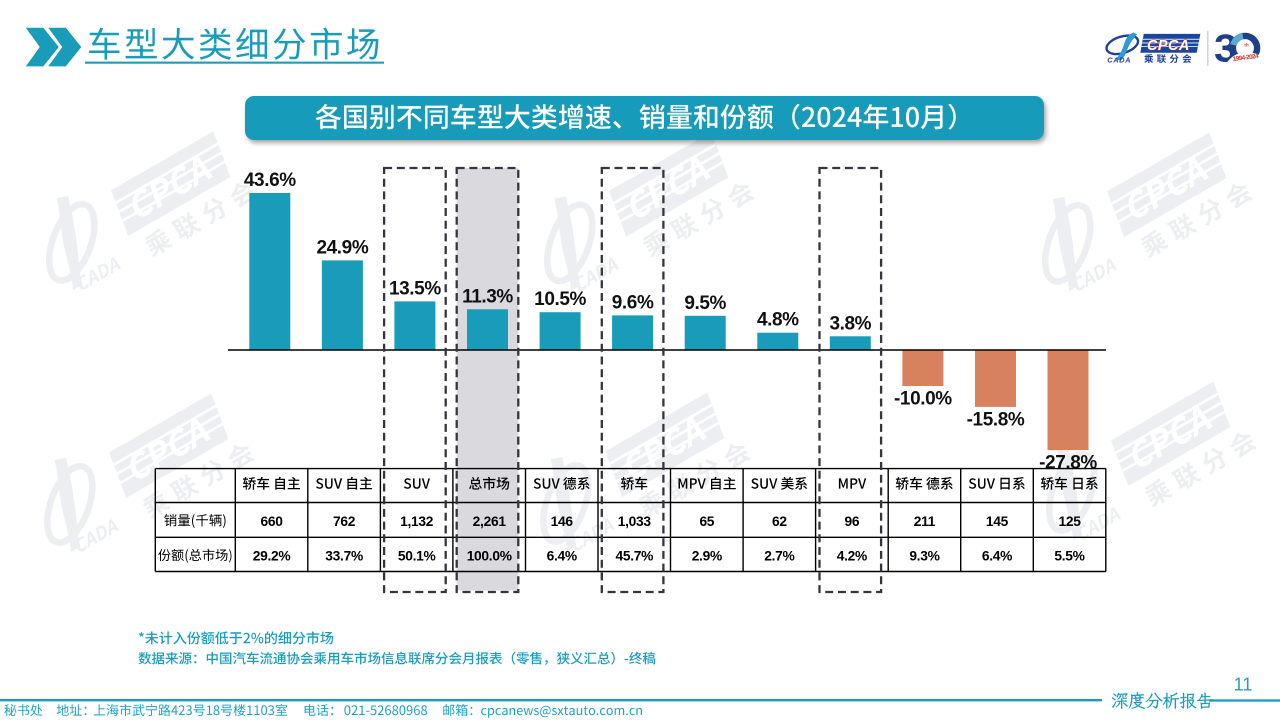  I want to click on svg-text: 3.8%, so click(850, 323).